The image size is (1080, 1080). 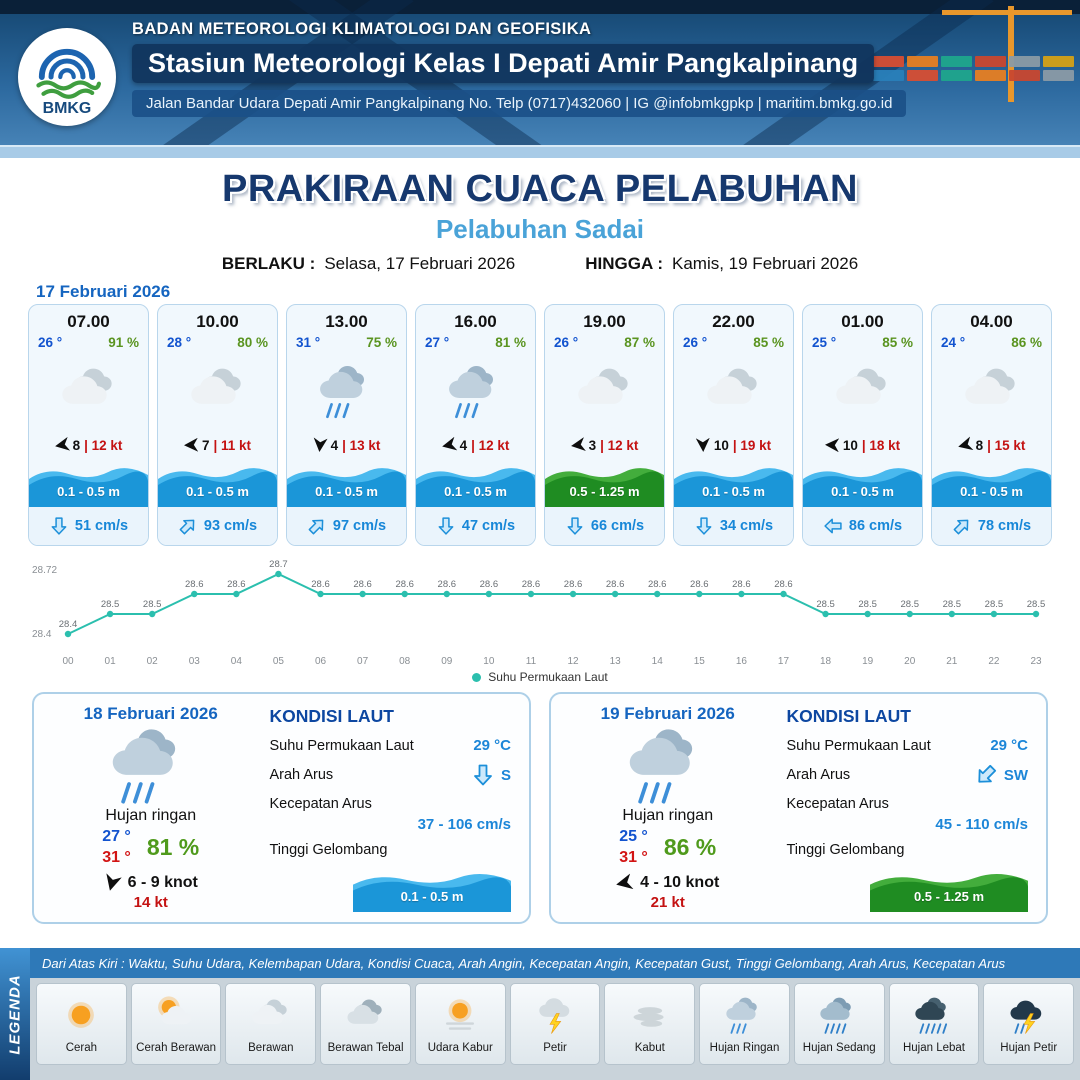 What do you see at coordinates (488, 526) in the screenshot?
I see `current-speed: 47 cm/s` at bounding box center [488, 526].